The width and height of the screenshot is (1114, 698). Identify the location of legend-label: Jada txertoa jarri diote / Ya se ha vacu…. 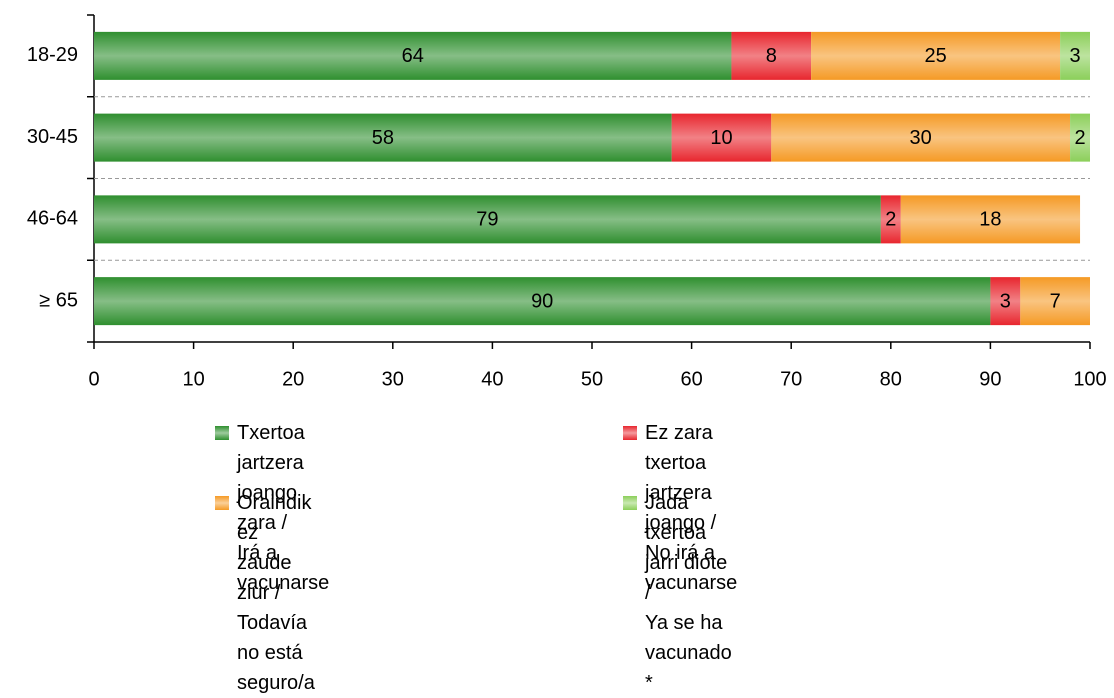
(688, 593).